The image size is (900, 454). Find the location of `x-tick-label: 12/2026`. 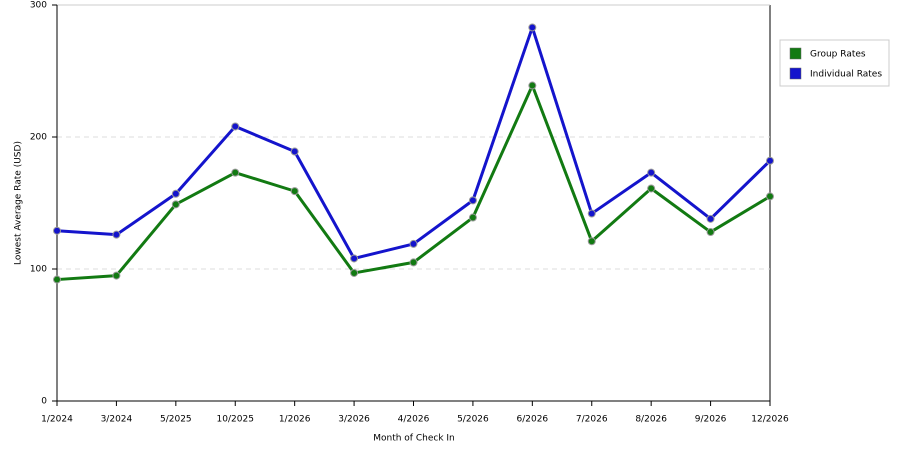

x-tick-label: 12/2026 is located at coordinates (770, 420).